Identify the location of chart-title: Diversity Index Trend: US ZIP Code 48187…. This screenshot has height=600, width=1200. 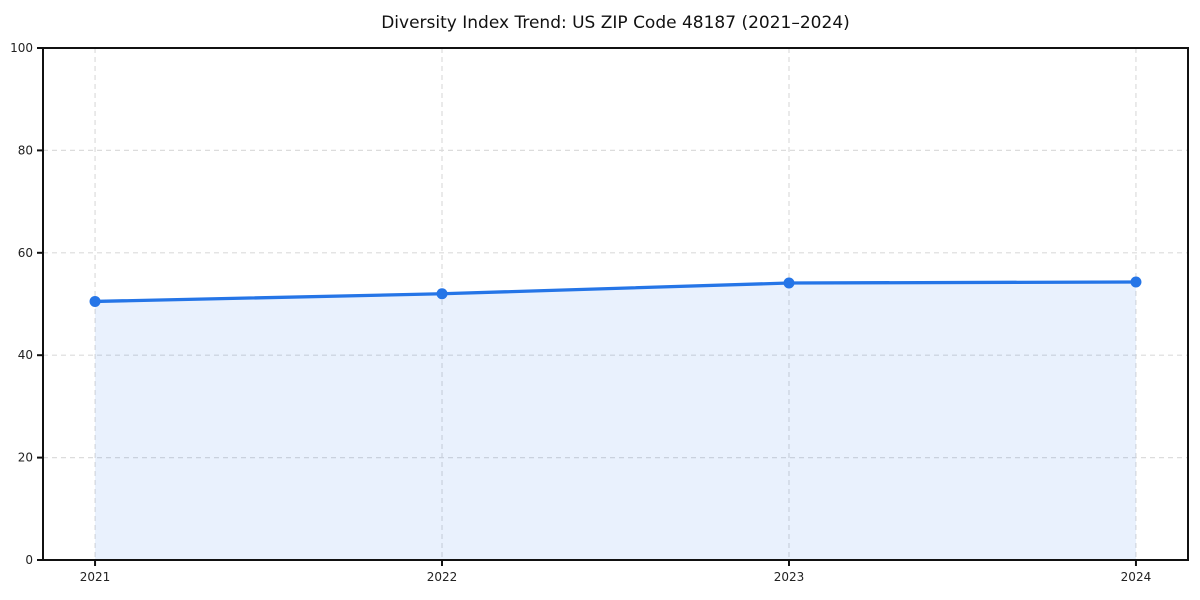
(615, 23).